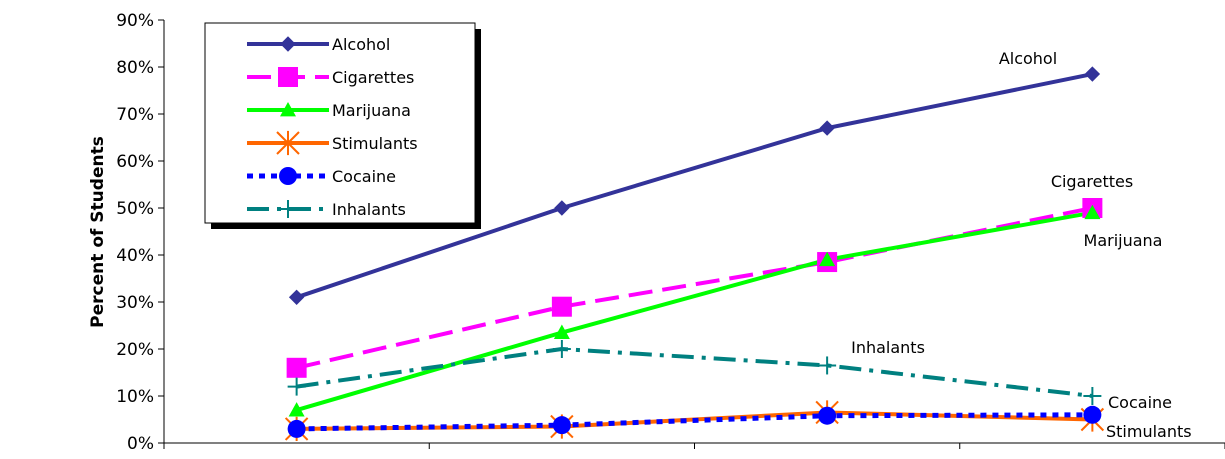 The image size is (1225, 459). What do you see at coordinates (375, 143) in the screenshot?
I see `legend-label-stimulants: Stimulants` at bounding box center [375, 143].